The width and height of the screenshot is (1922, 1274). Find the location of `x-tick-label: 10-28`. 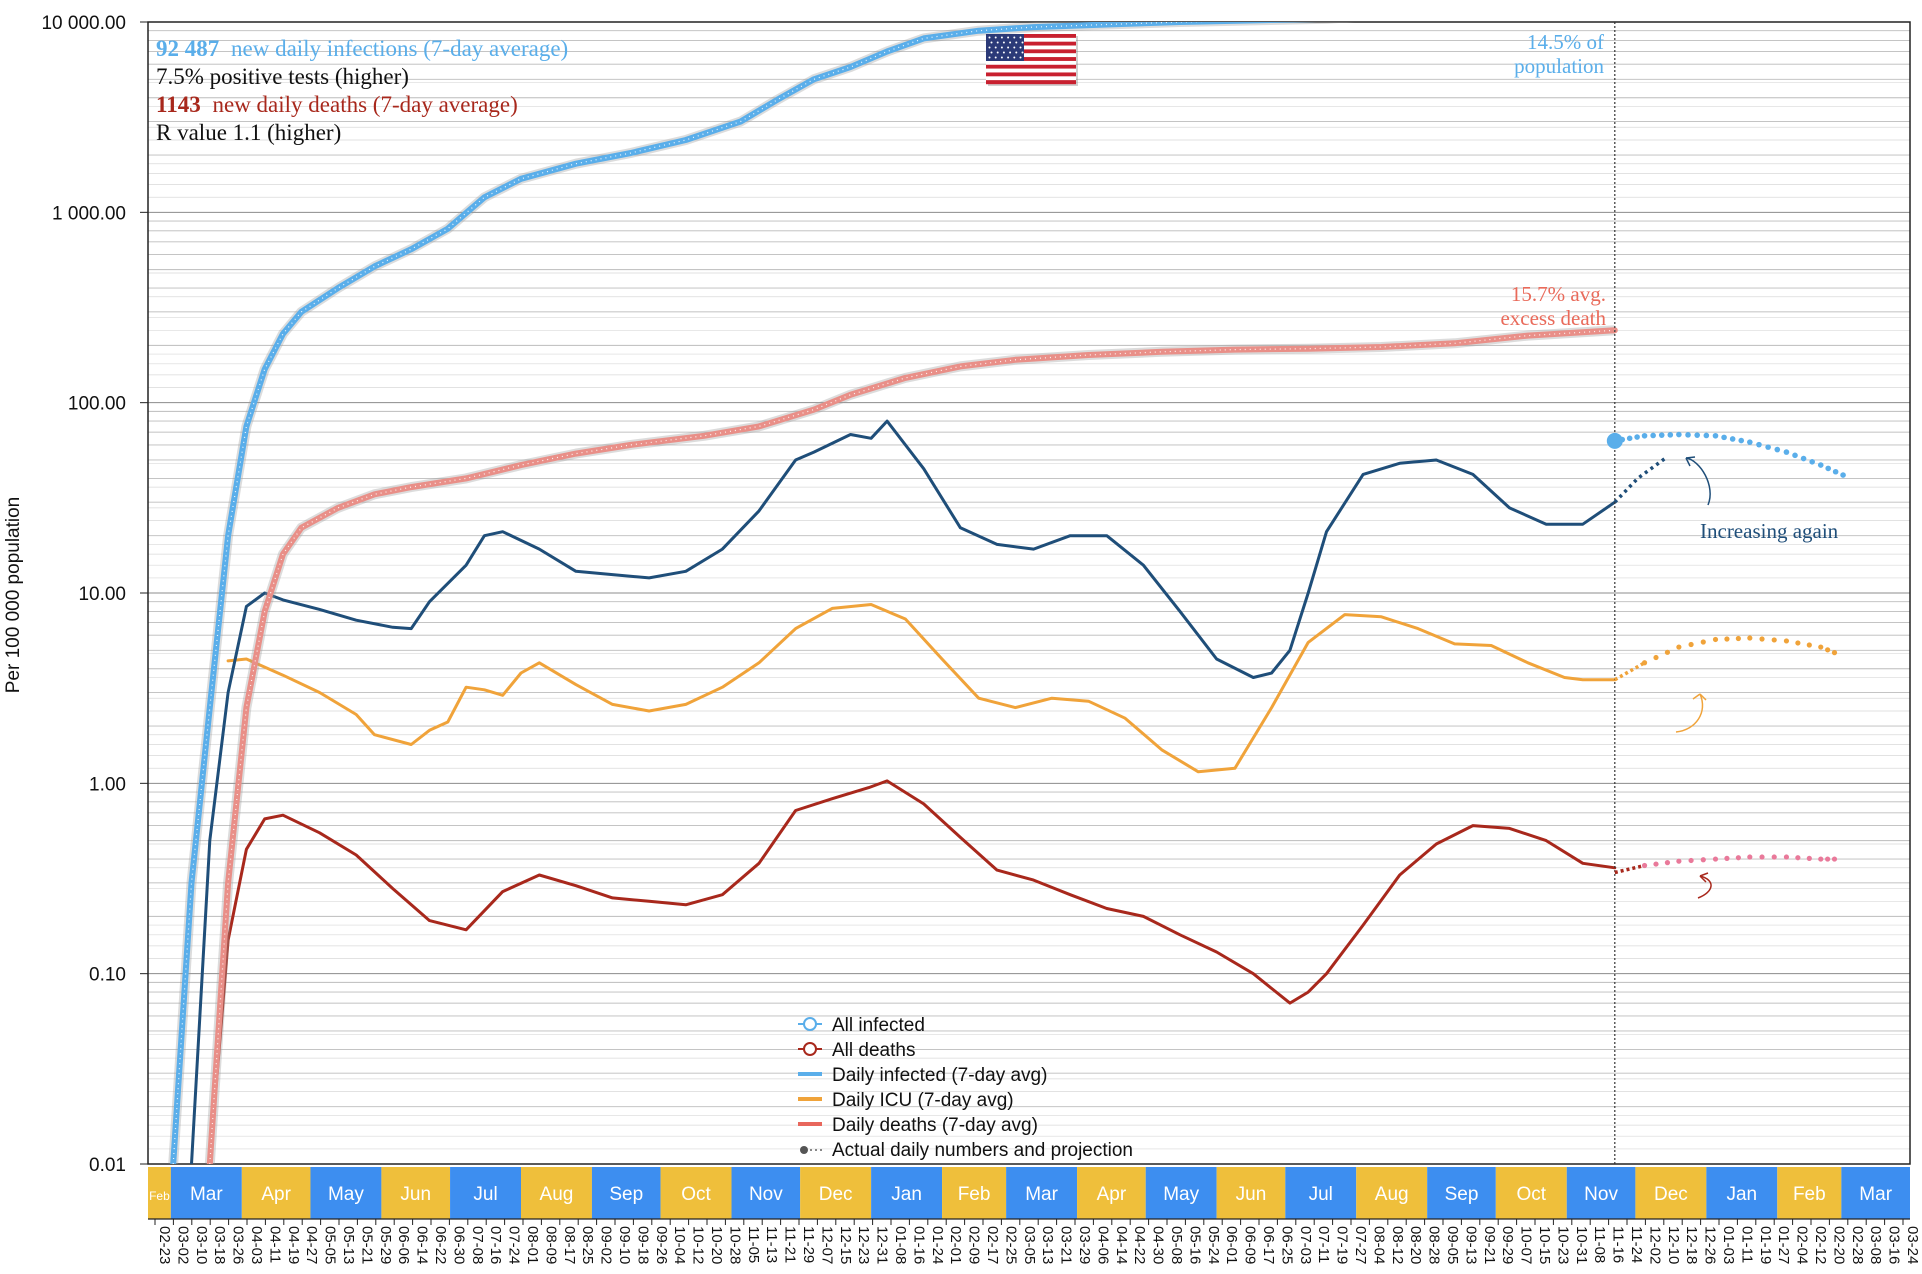

x-tick-label: 10-28 is located at coordinates (734, 1245).